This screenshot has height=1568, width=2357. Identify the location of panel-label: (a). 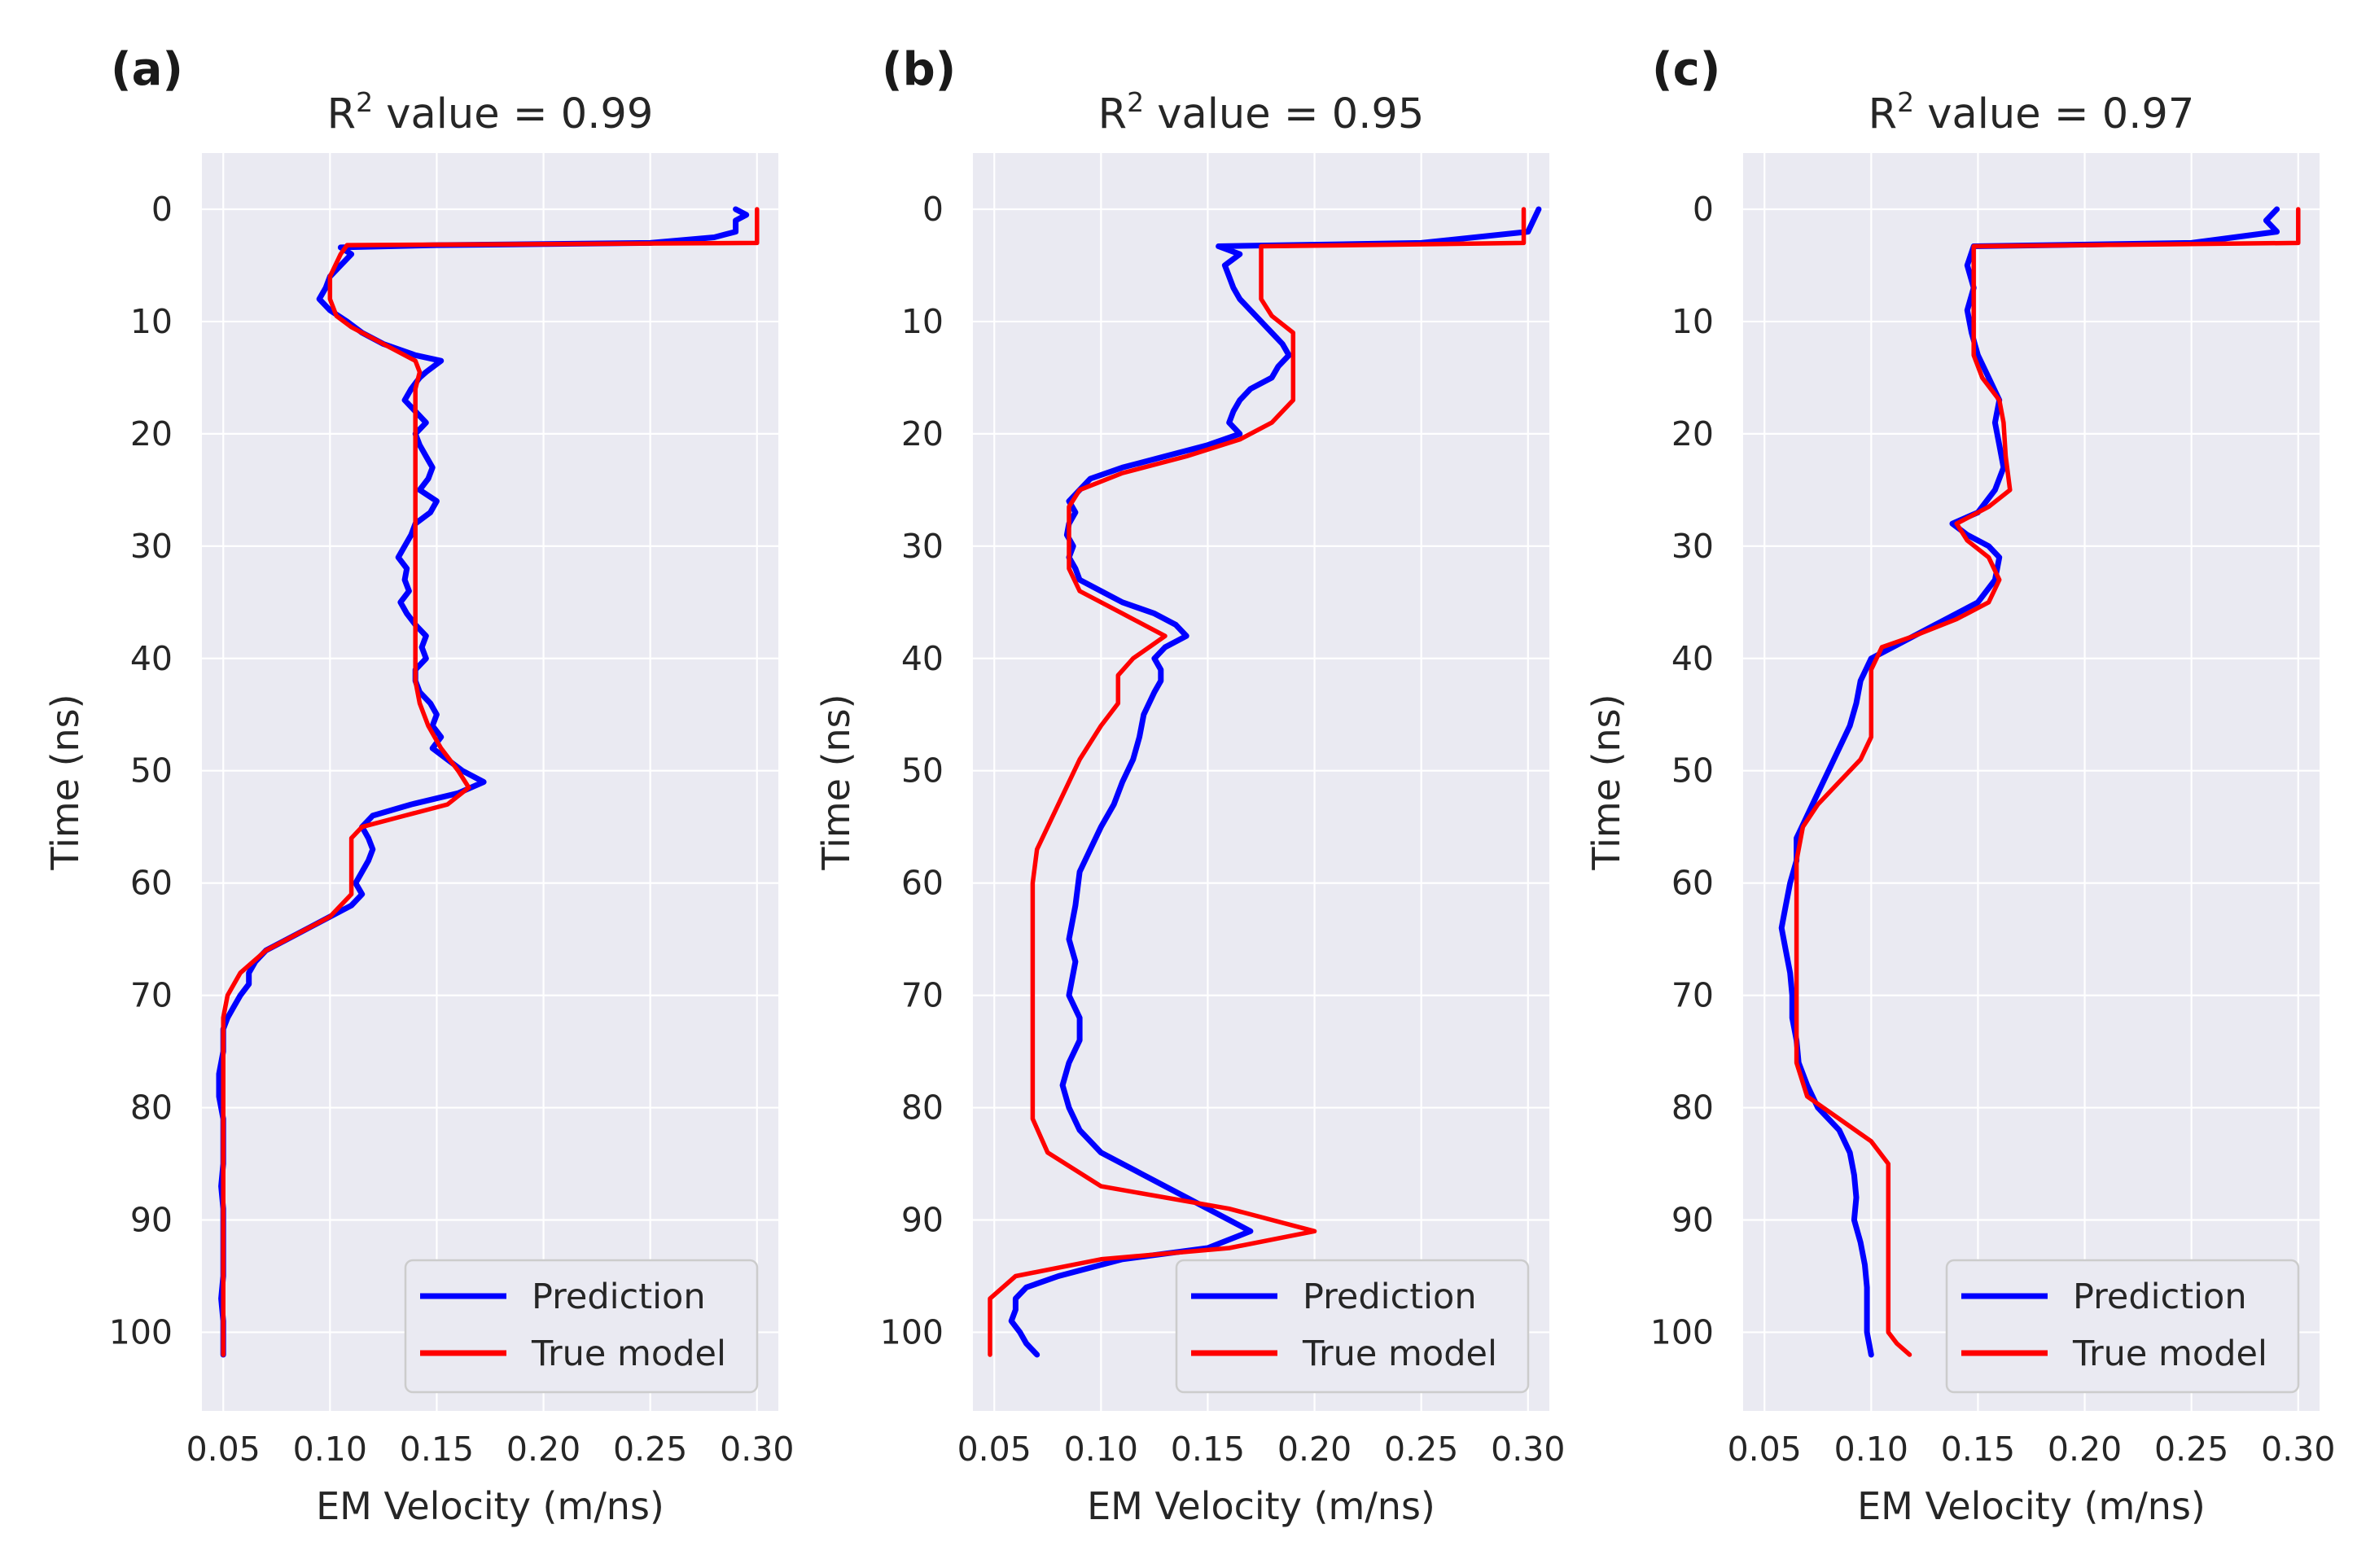
(147, 70).